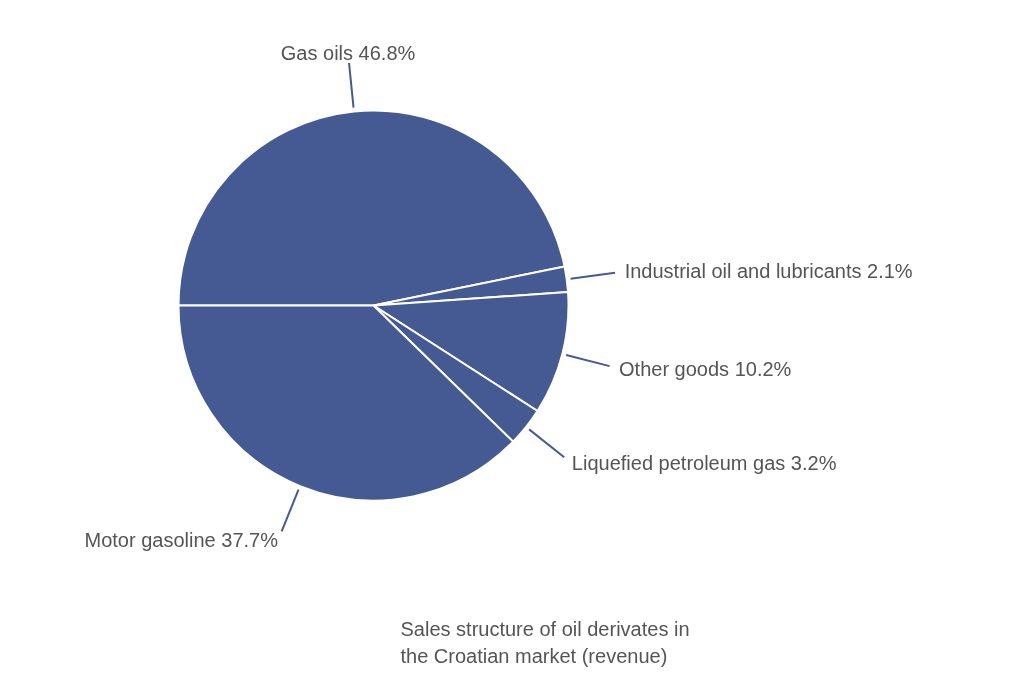 Image resolution: width=1032 pixels, height=680 pixels. Describe the element at coordinates (768, 271) in the screenshot. I see `slice-label: Industrial oil and lubricants 2.1%` at that location.